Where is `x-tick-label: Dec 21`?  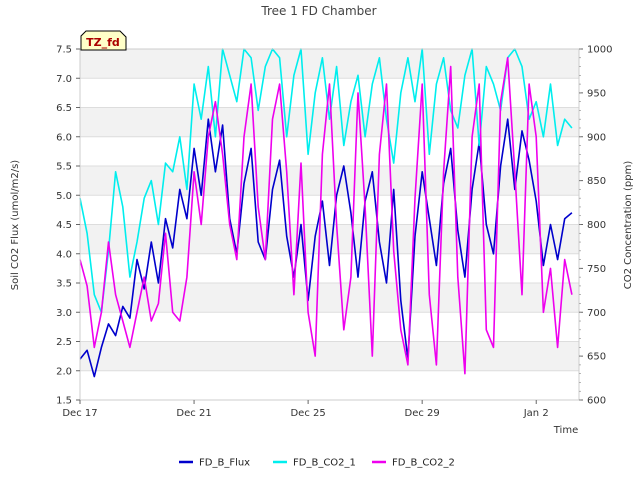 x-tick-label: Dec 21 is located at coordinates (193, 413).